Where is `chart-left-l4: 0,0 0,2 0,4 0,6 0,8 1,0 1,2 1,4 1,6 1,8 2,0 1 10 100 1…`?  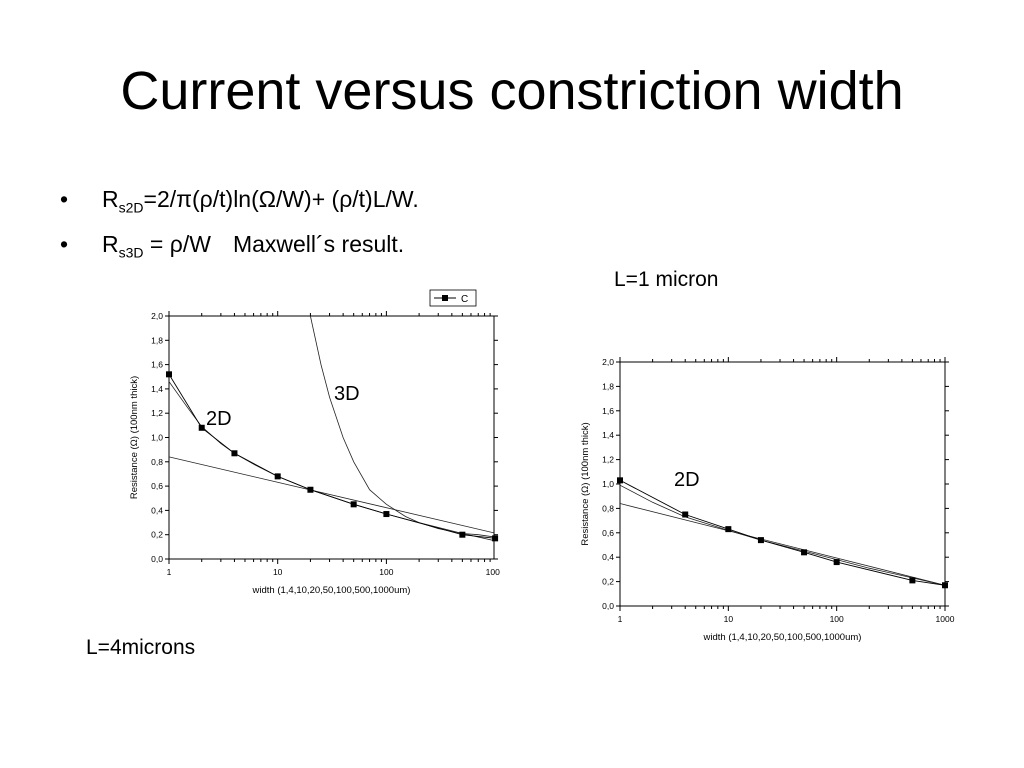 chart-left-l4: 0,0 0,2 0,4 0,6 0,8 1,0 1,2 1,4 1,6 1,8 2,0 1 10 100 1… is located at coordinates (314, 442).